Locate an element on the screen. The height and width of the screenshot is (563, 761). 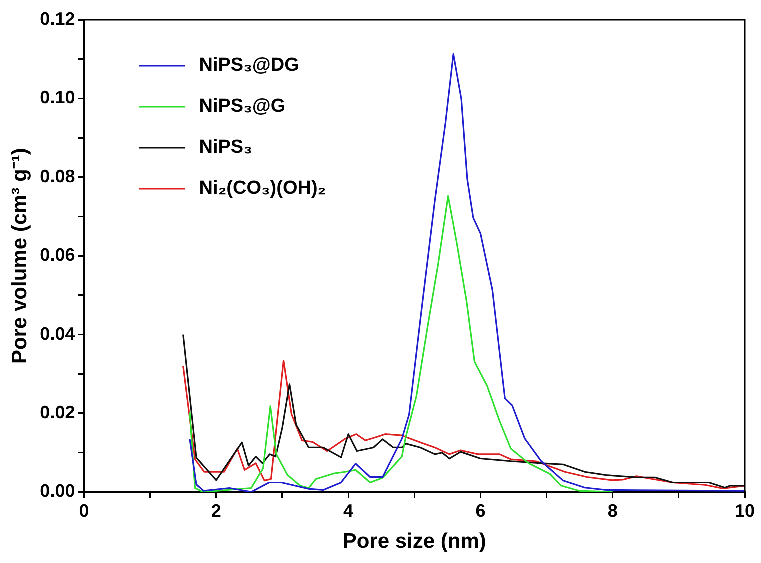
legend-label: Ni₂(CO₃)(OH)₂ is located at coordinates (262, 189).